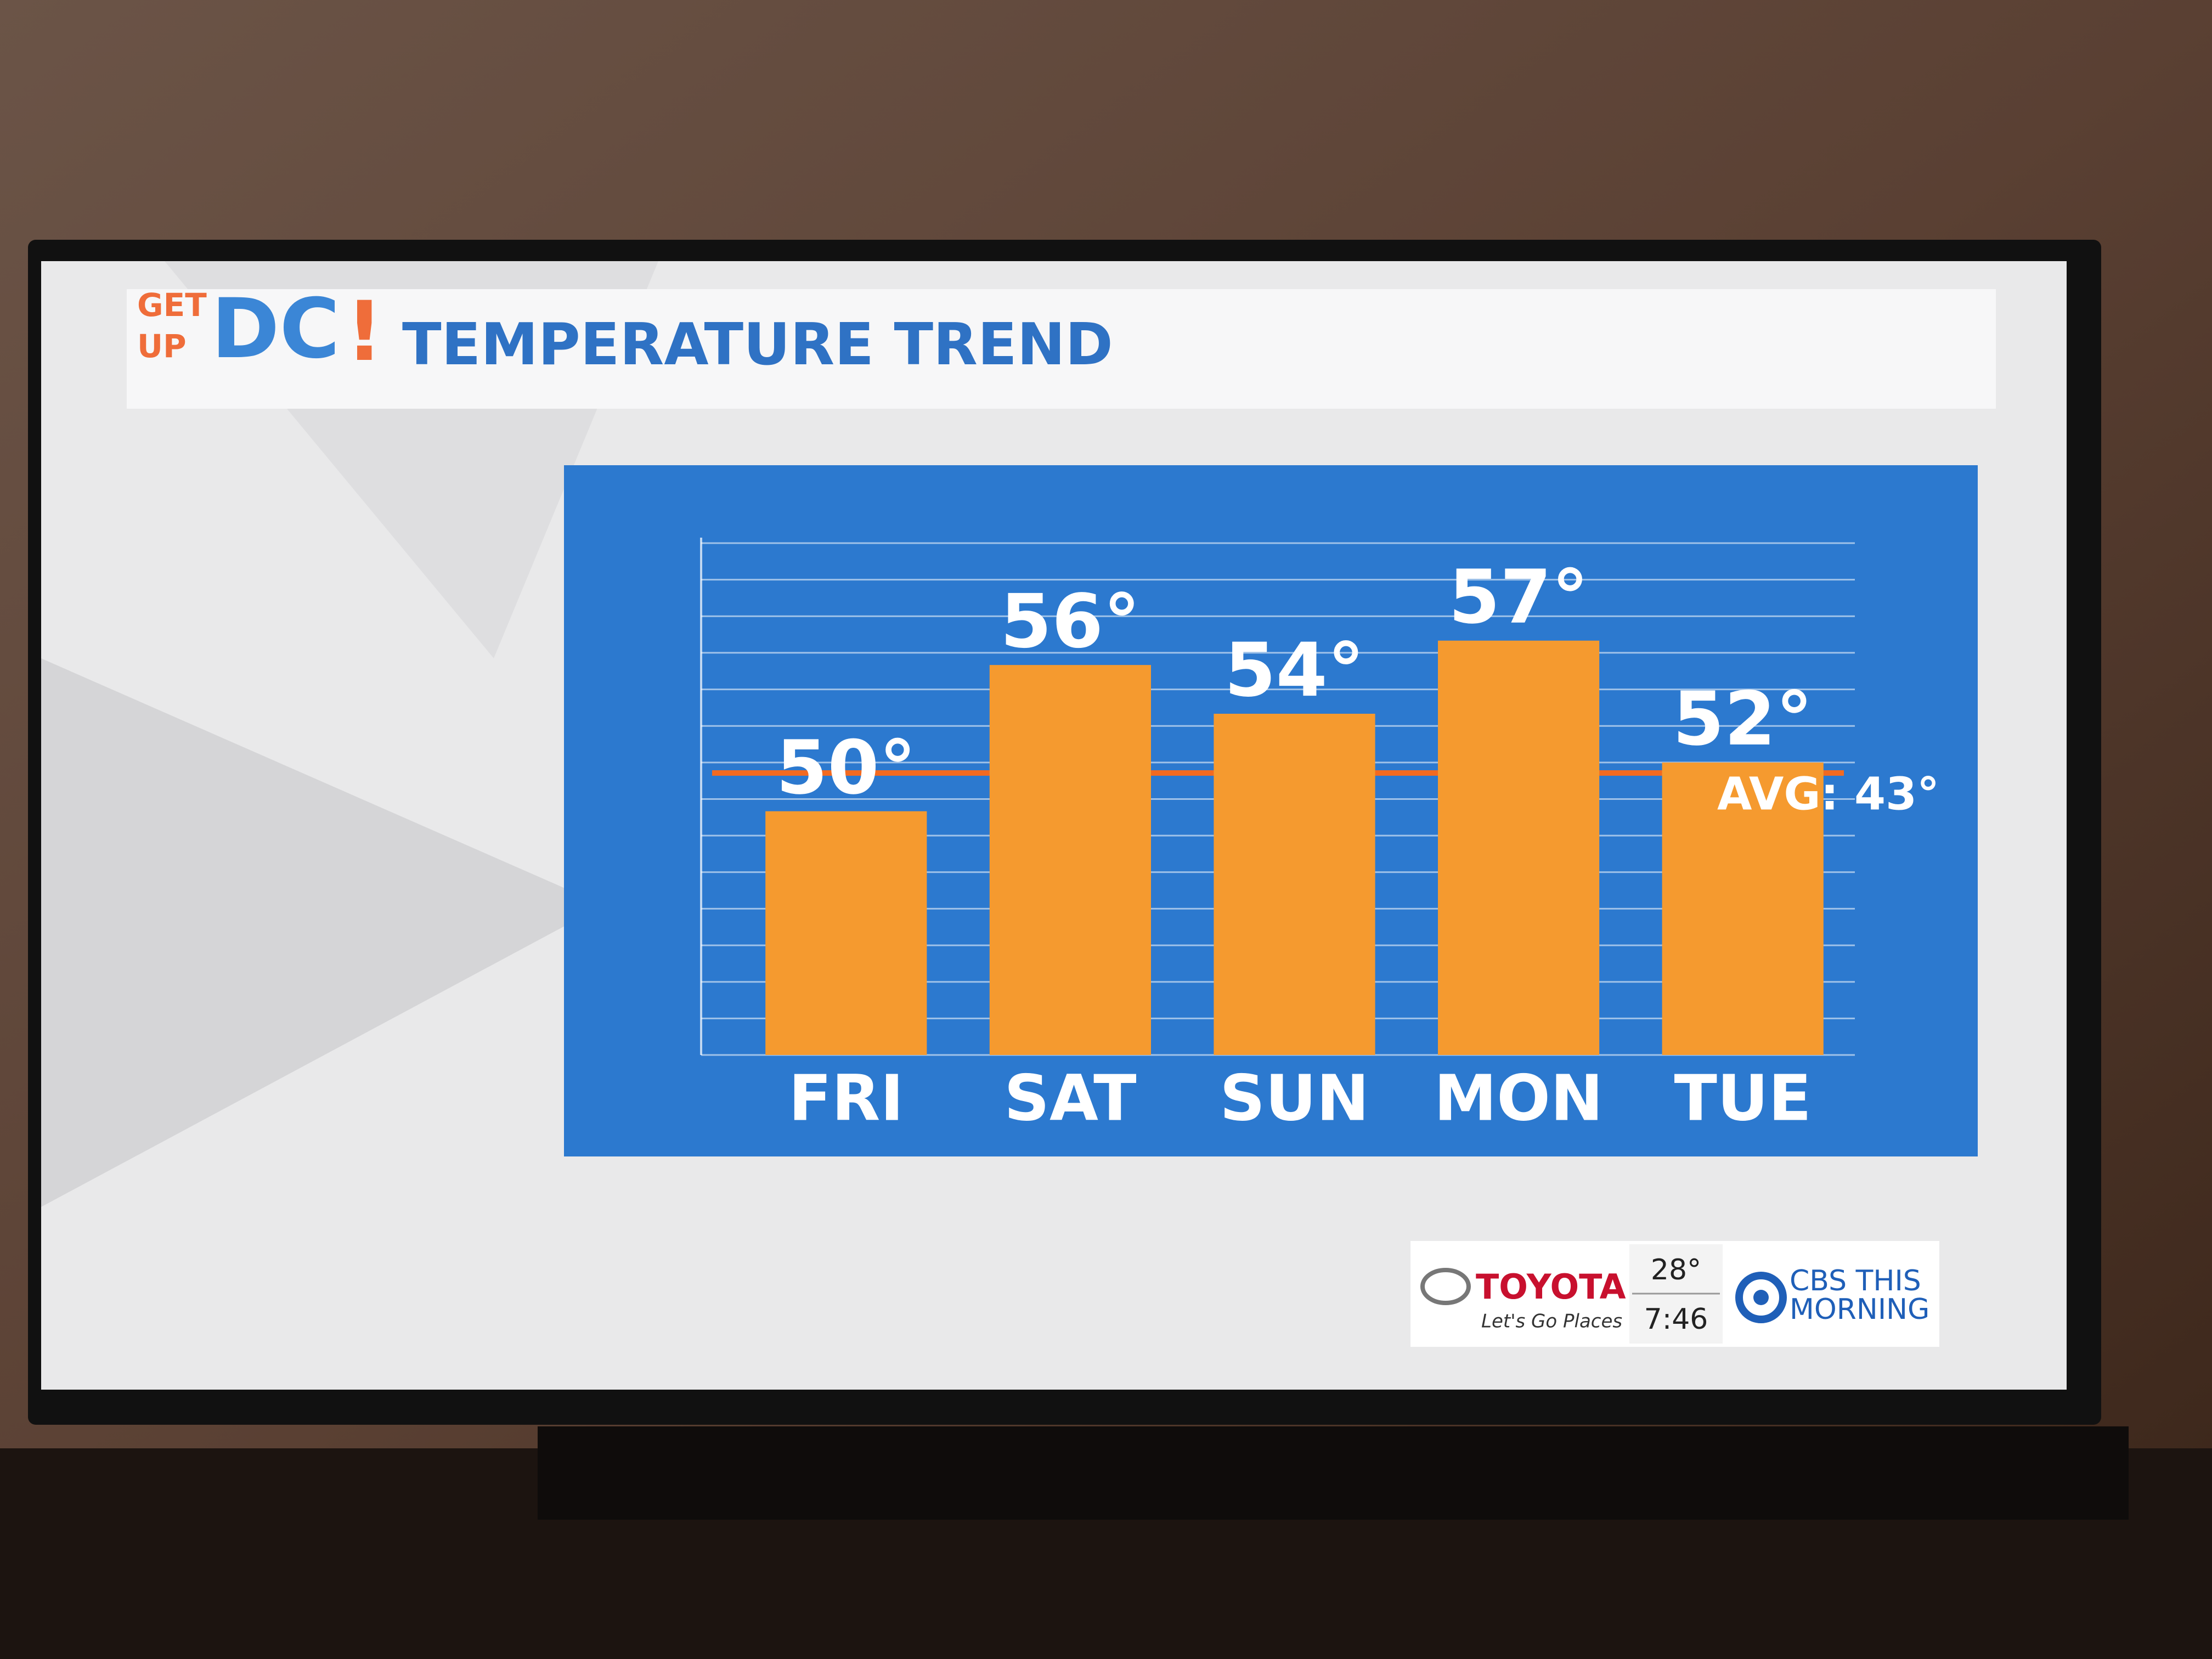 Image resolution: width=2212 pixels, height=1659 pixels. Describe the element at coordinates (1294, 670) in the screenshot. I see `value-label: 54°` at that location.